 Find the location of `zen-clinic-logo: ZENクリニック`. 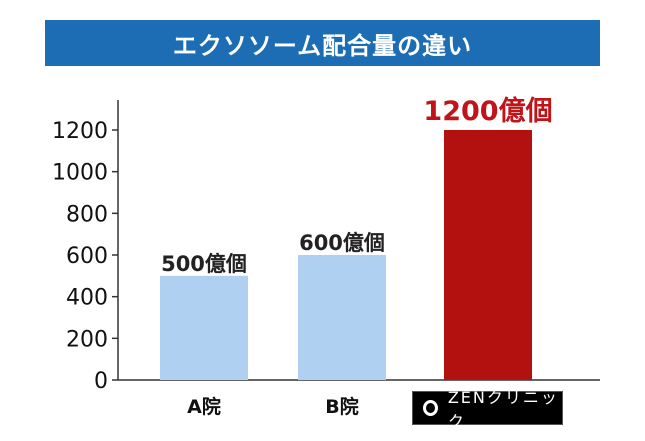

zen-clinic-logo: ZENクリニック is located at coordinates (487, 409).